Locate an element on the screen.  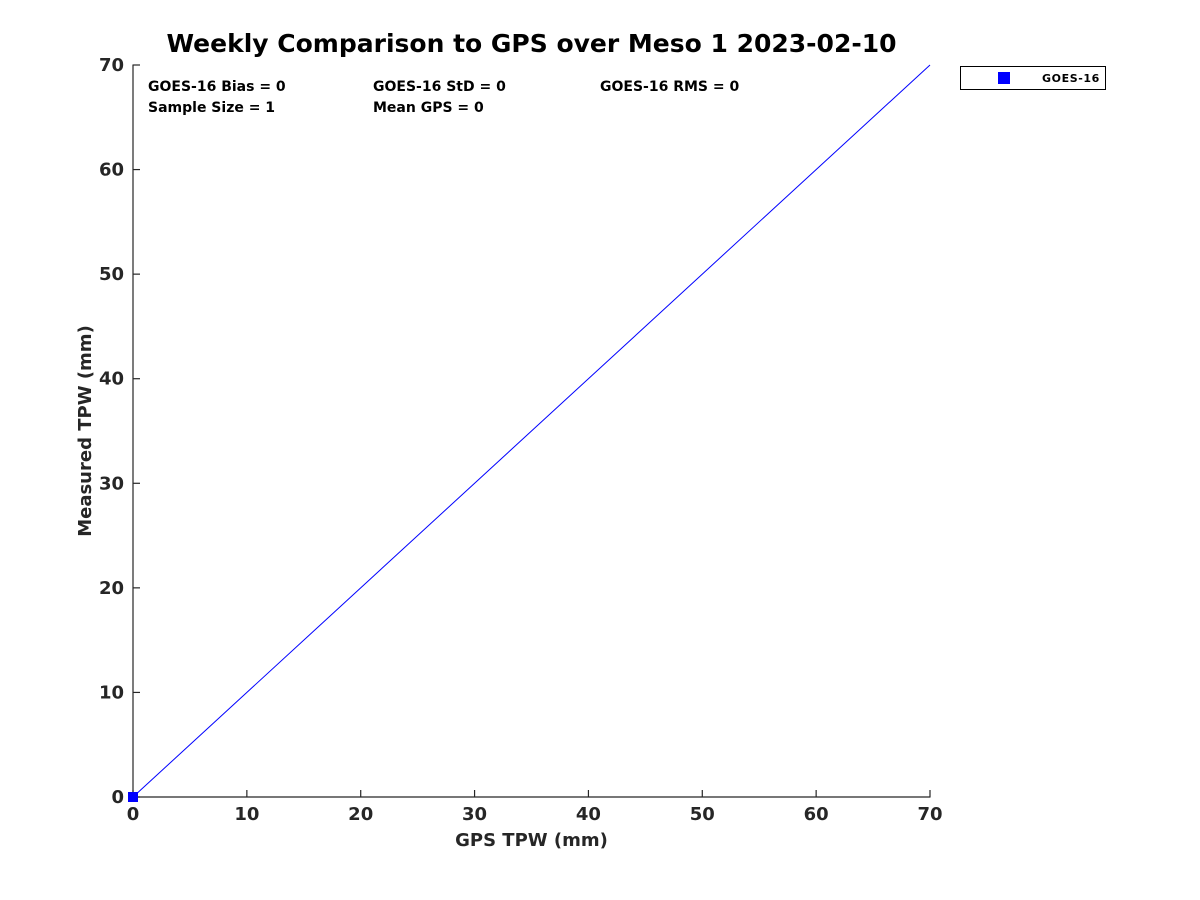
x-tick-label: 30 is located at coordinates (474, 814).